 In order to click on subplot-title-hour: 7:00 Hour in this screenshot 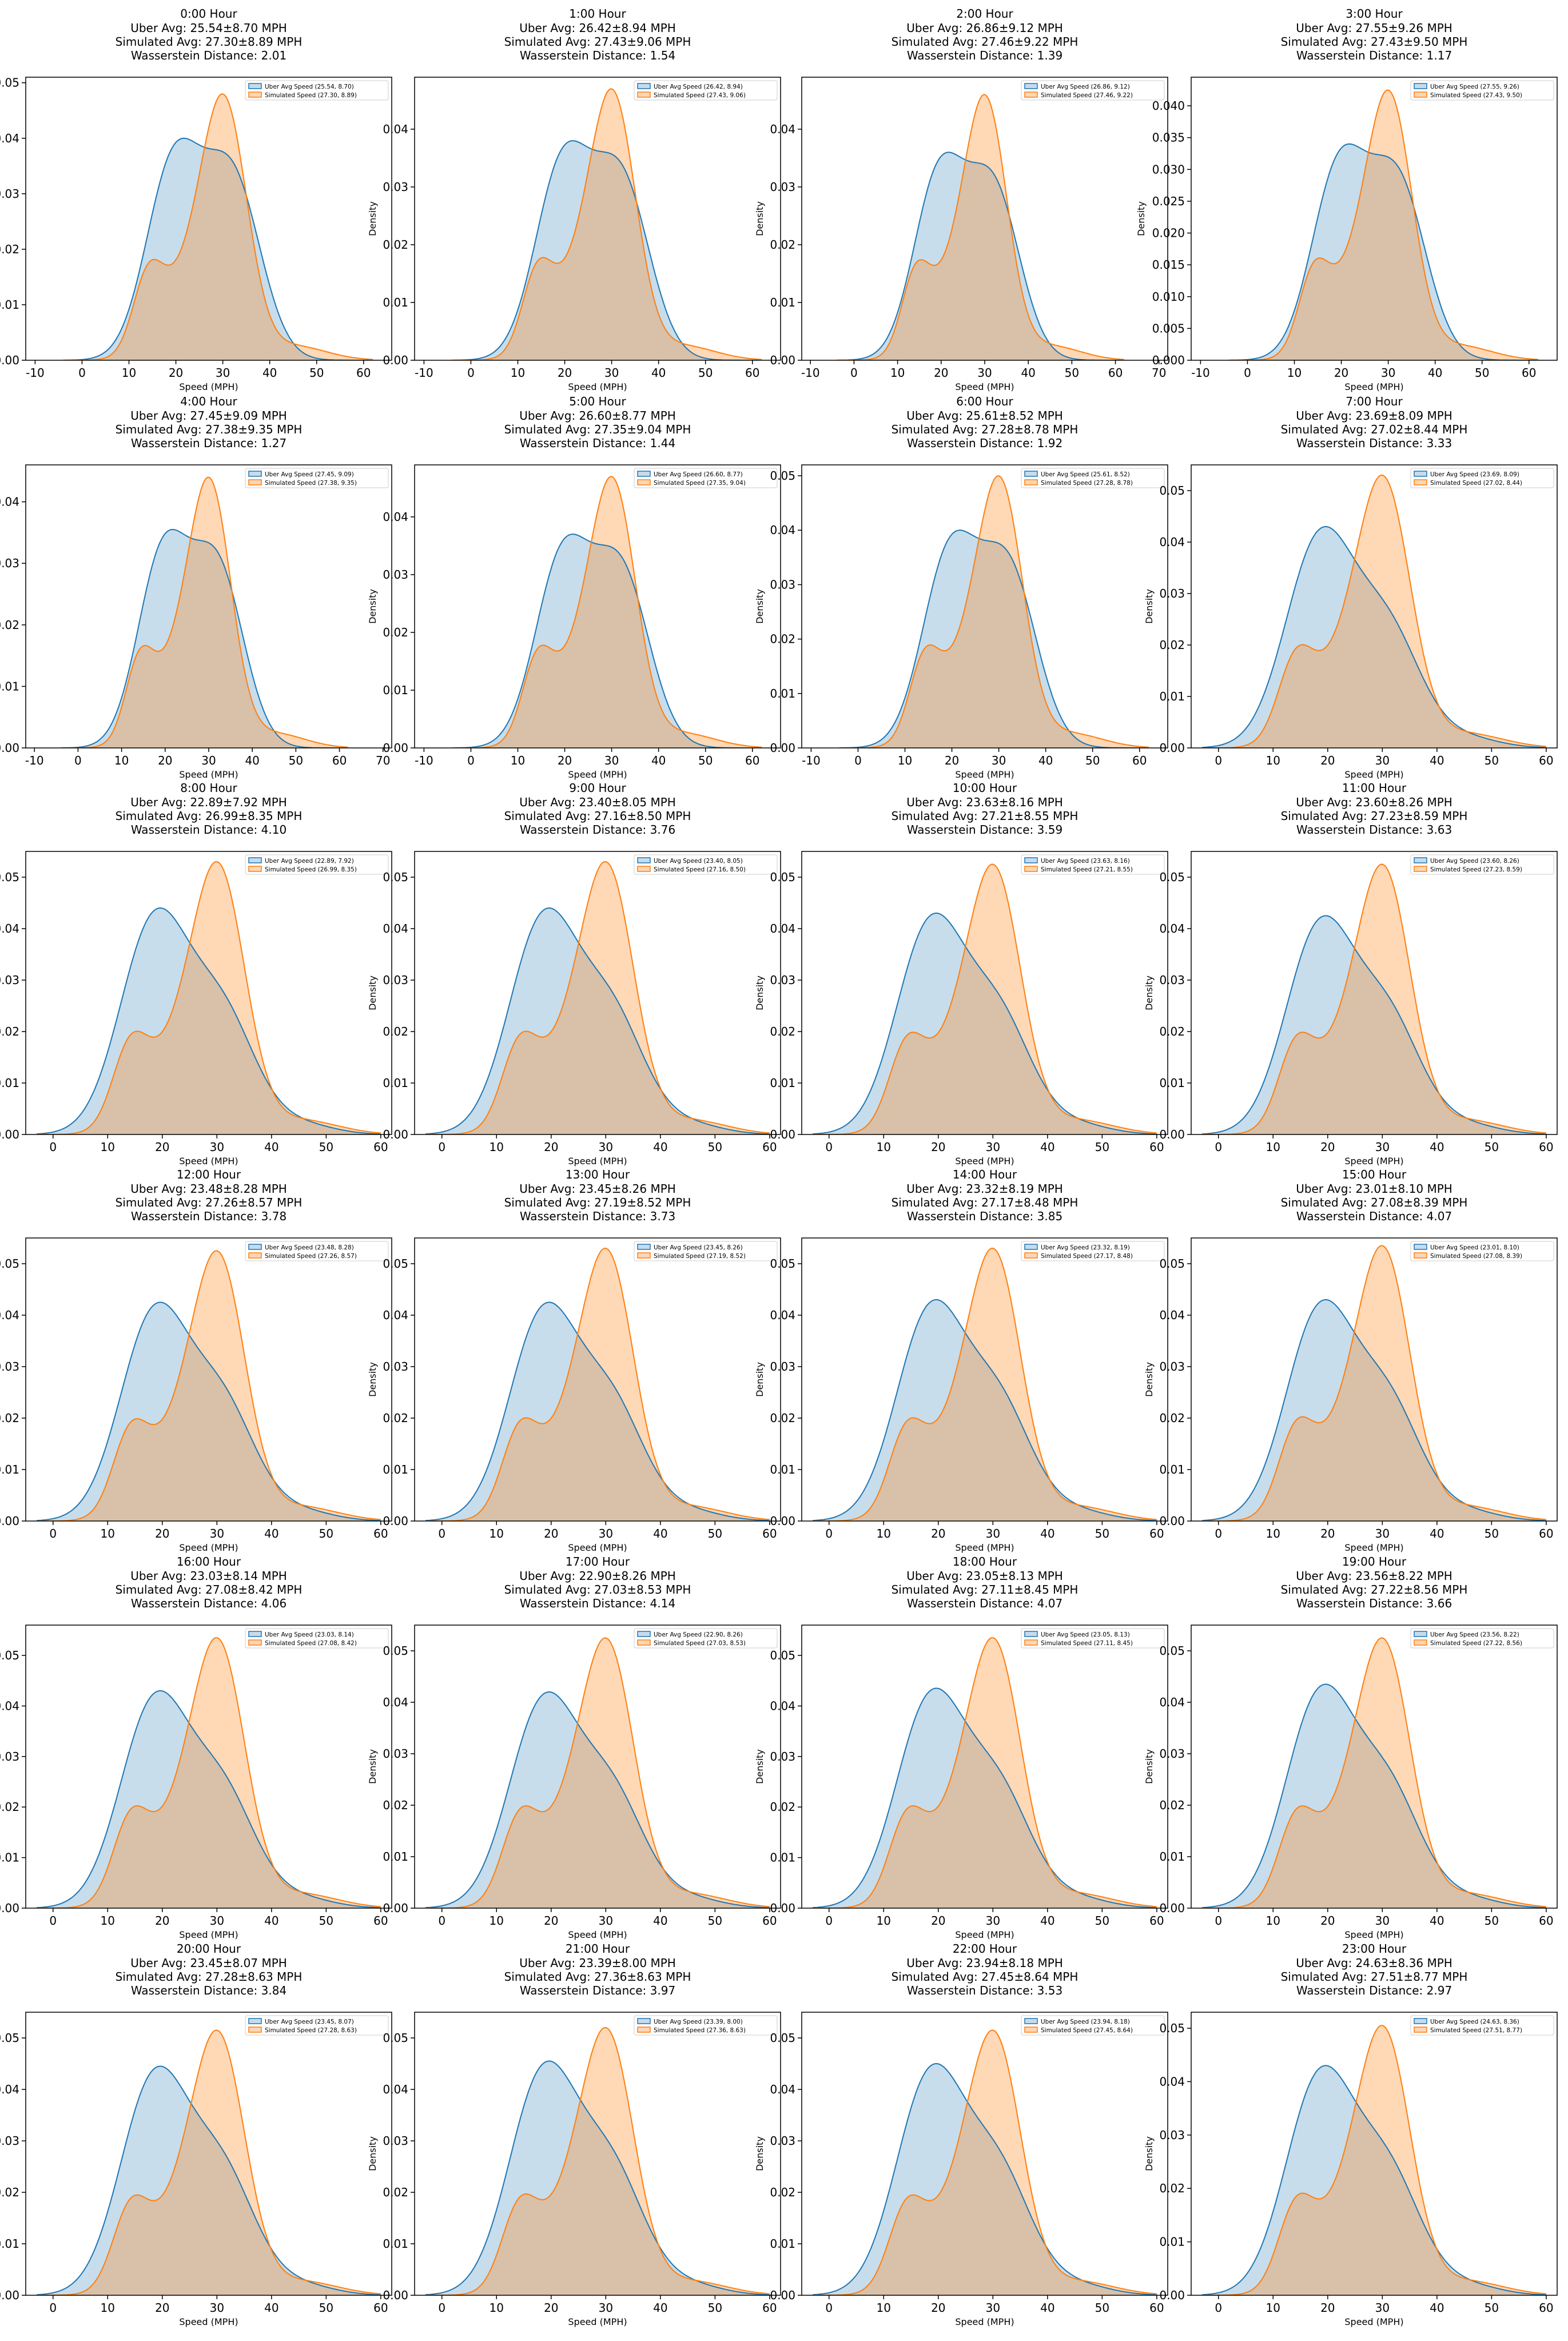, I will do `click(1375, 401)`.